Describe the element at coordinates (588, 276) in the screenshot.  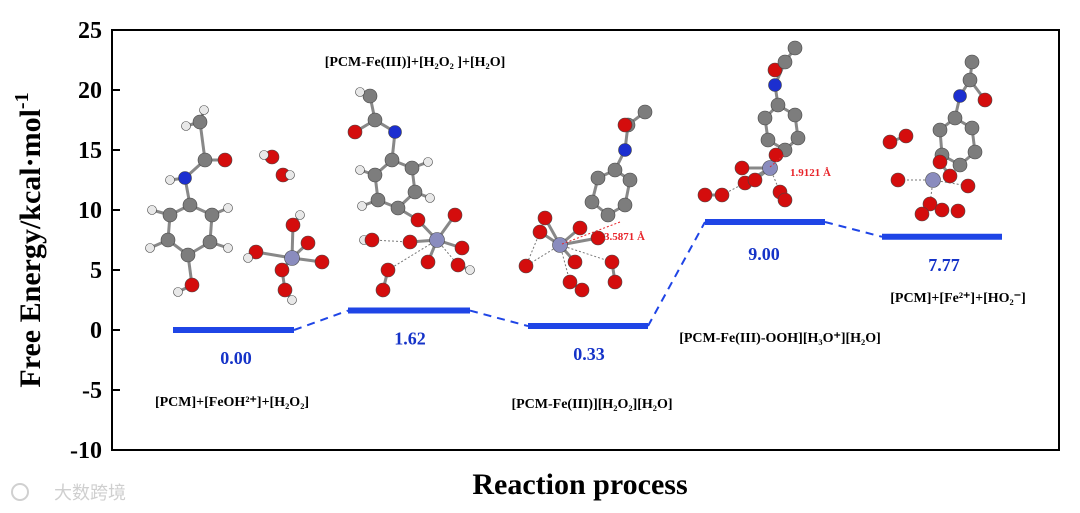
I see `energy-connectors` at that location.